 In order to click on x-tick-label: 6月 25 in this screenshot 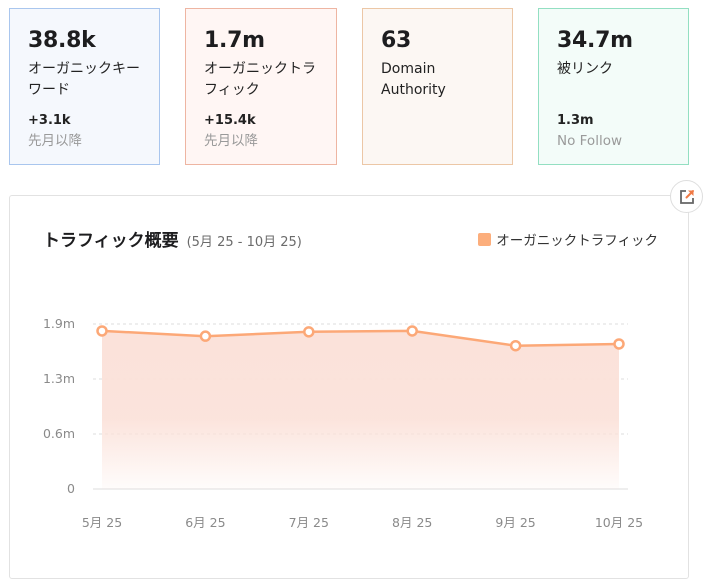, I will do `click(205, 522)`.